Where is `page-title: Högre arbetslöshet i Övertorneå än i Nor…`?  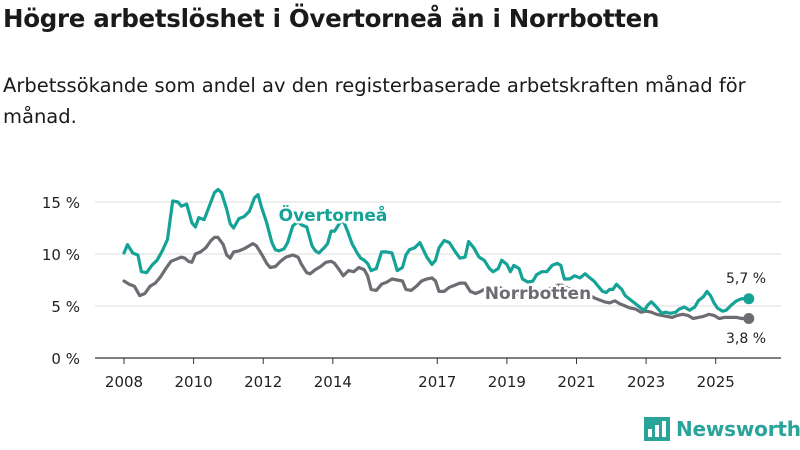
page-title: Högre arbetslöshet i Övertorneå än i Nor… is located at coordinates (331, 18).